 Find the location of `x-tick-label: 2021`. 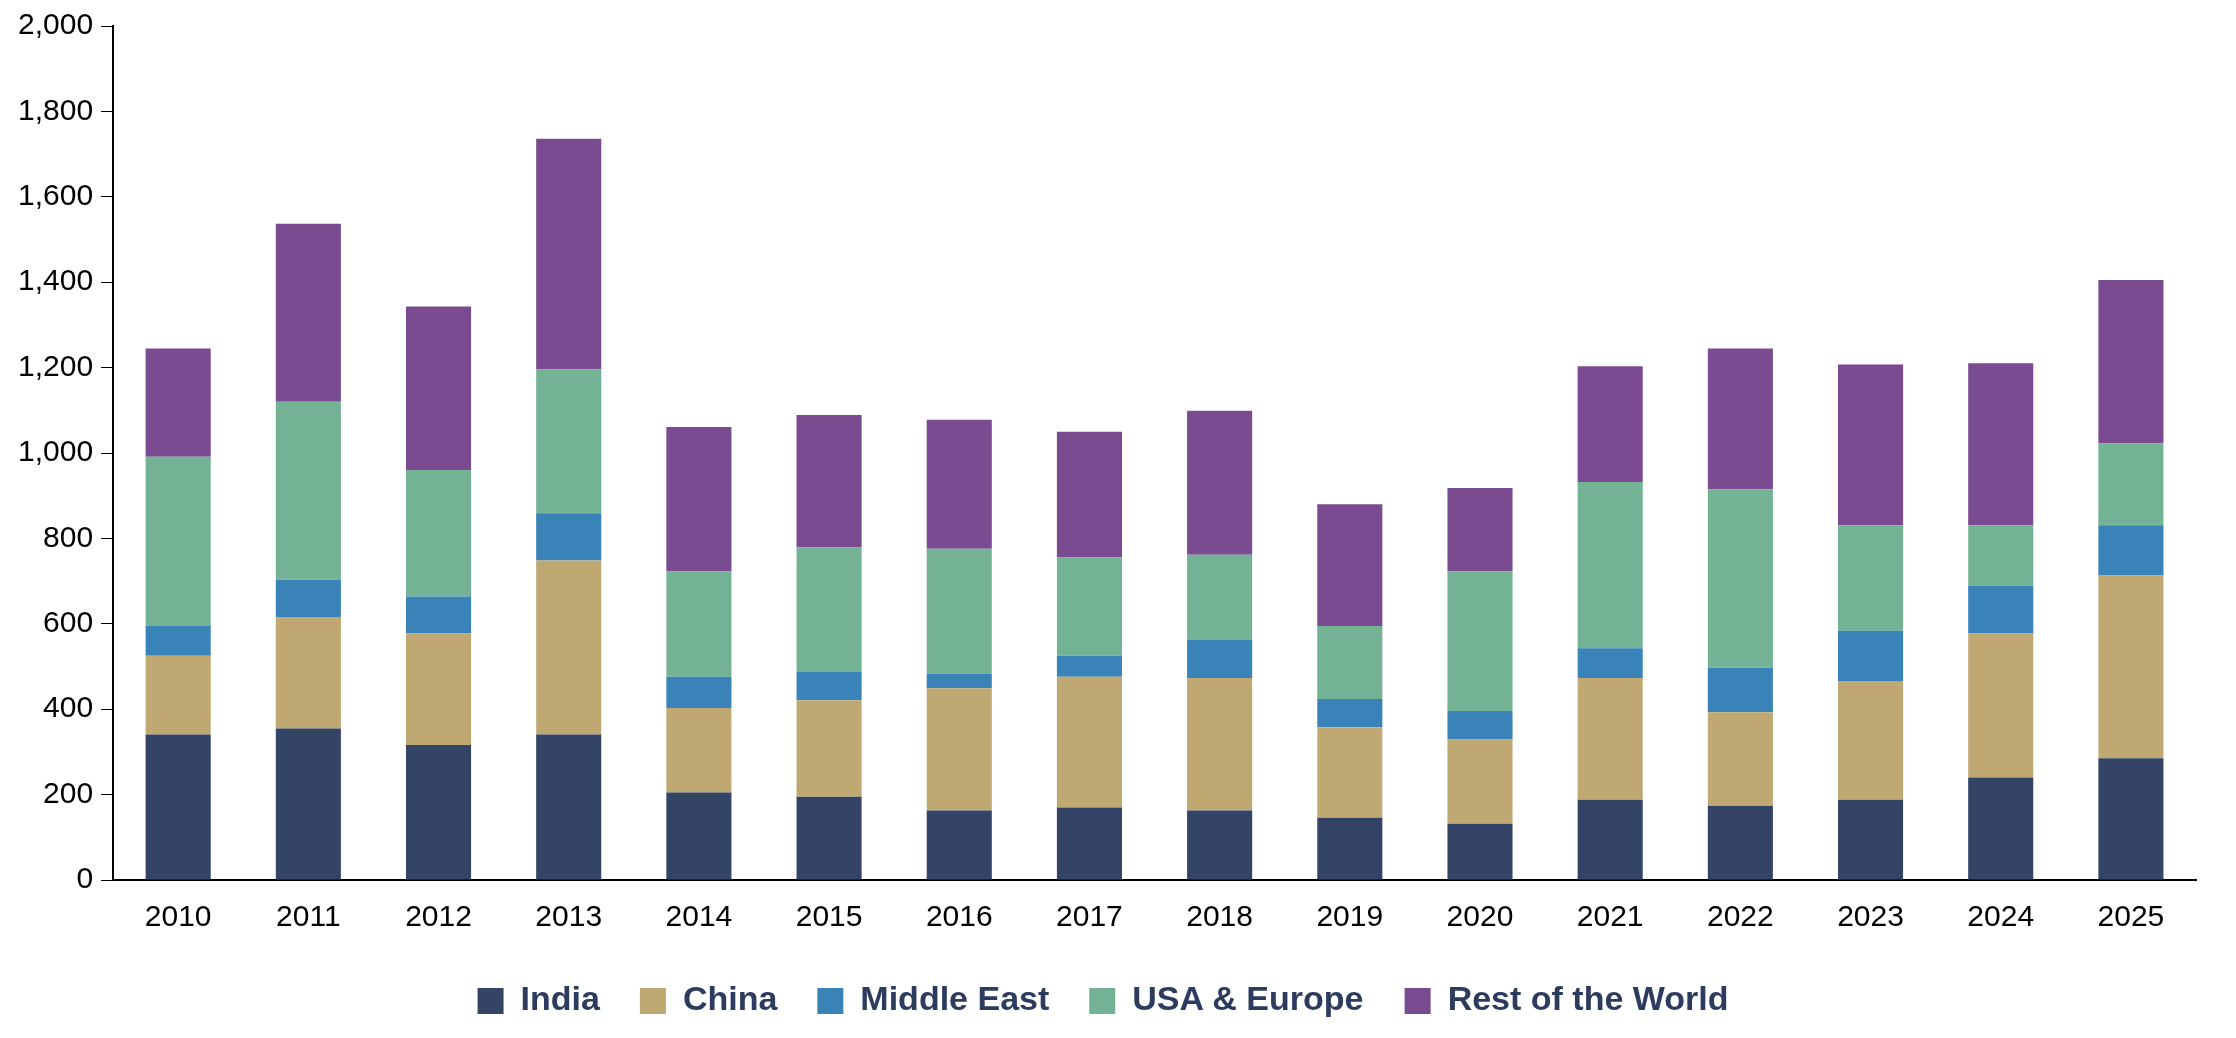

x-tick-label: 2021 is located at coordinates (1610, 916).